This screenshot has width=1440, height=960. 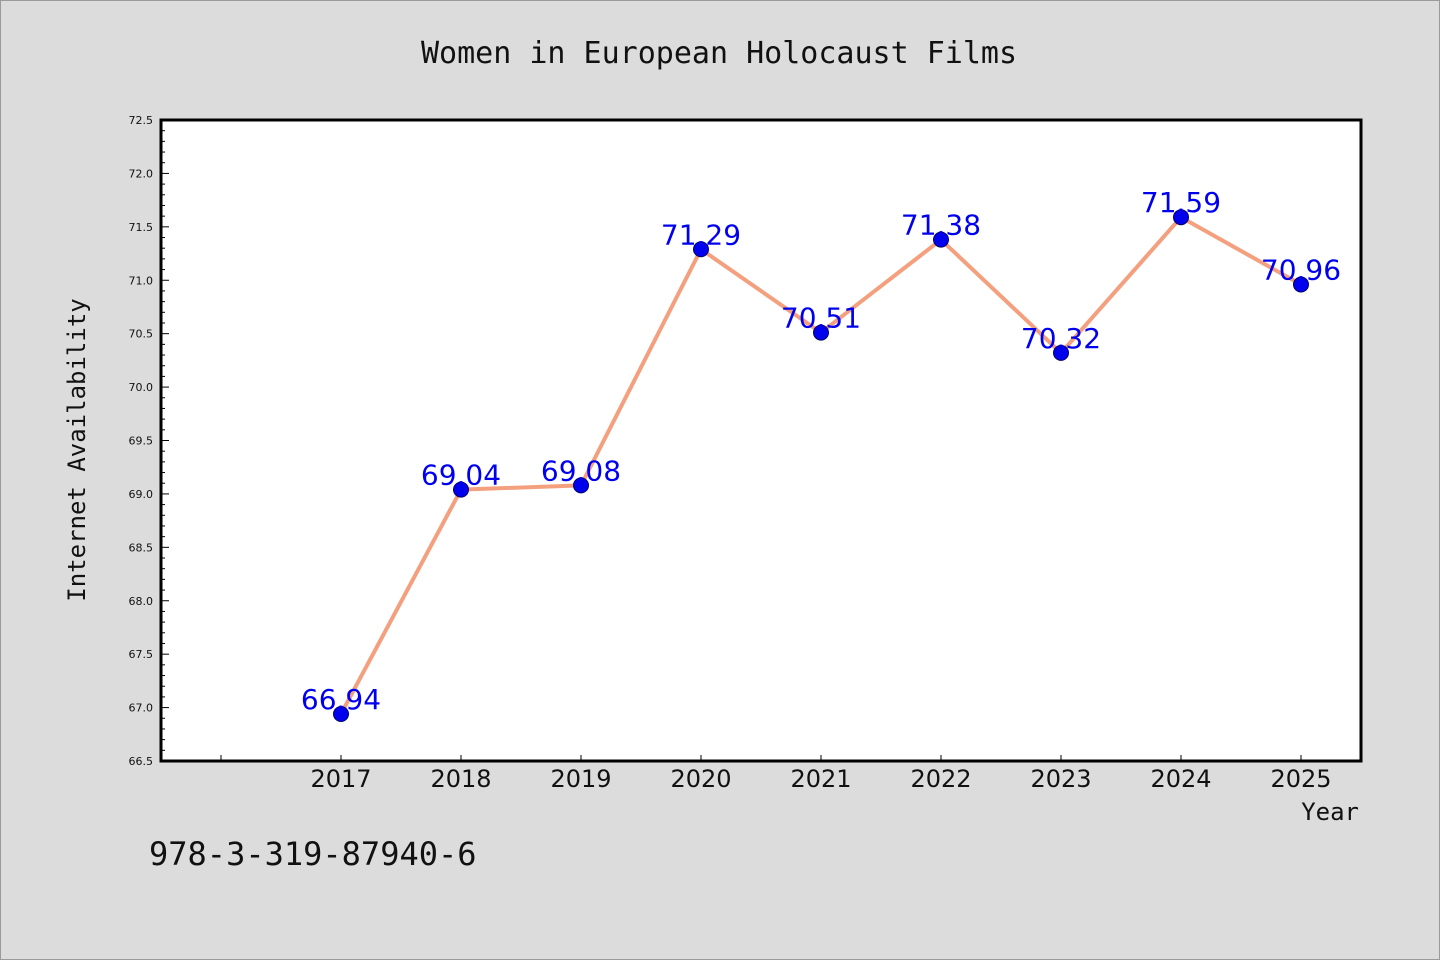 I want to click on x-tick-label: 2024, so click(x=1180, y=779).